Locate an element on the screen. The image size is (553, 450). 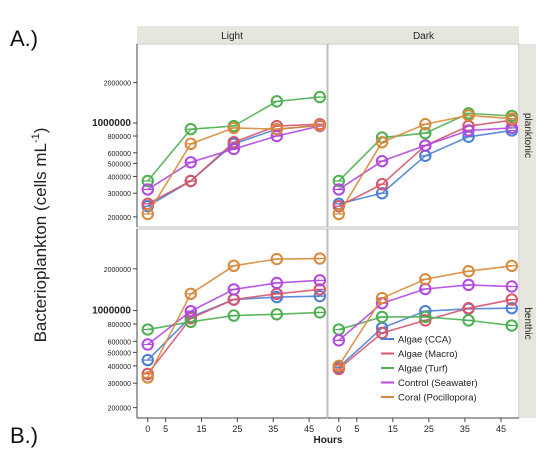
panel-frame-planktonic-dark is located at coordinates (423, 135).